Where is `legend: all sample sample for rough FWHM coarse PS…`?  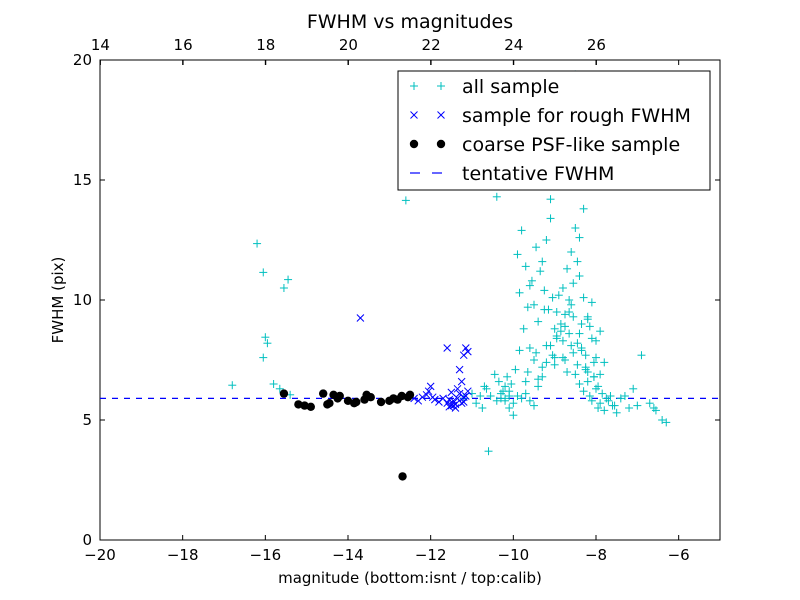
legend: all sample sample for rough FWHM coarse PS… is located at coordinates (554, 130).